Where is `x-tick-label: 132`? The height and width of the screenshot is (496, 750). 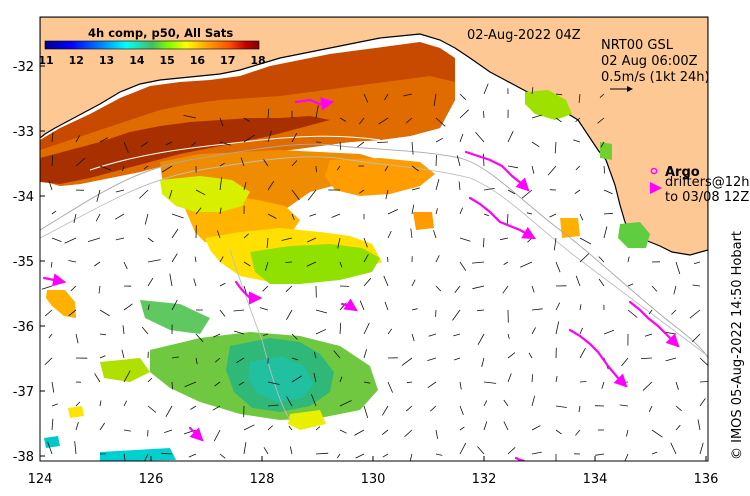
x-tick-label: 132 is located at coordinates (484, 479).